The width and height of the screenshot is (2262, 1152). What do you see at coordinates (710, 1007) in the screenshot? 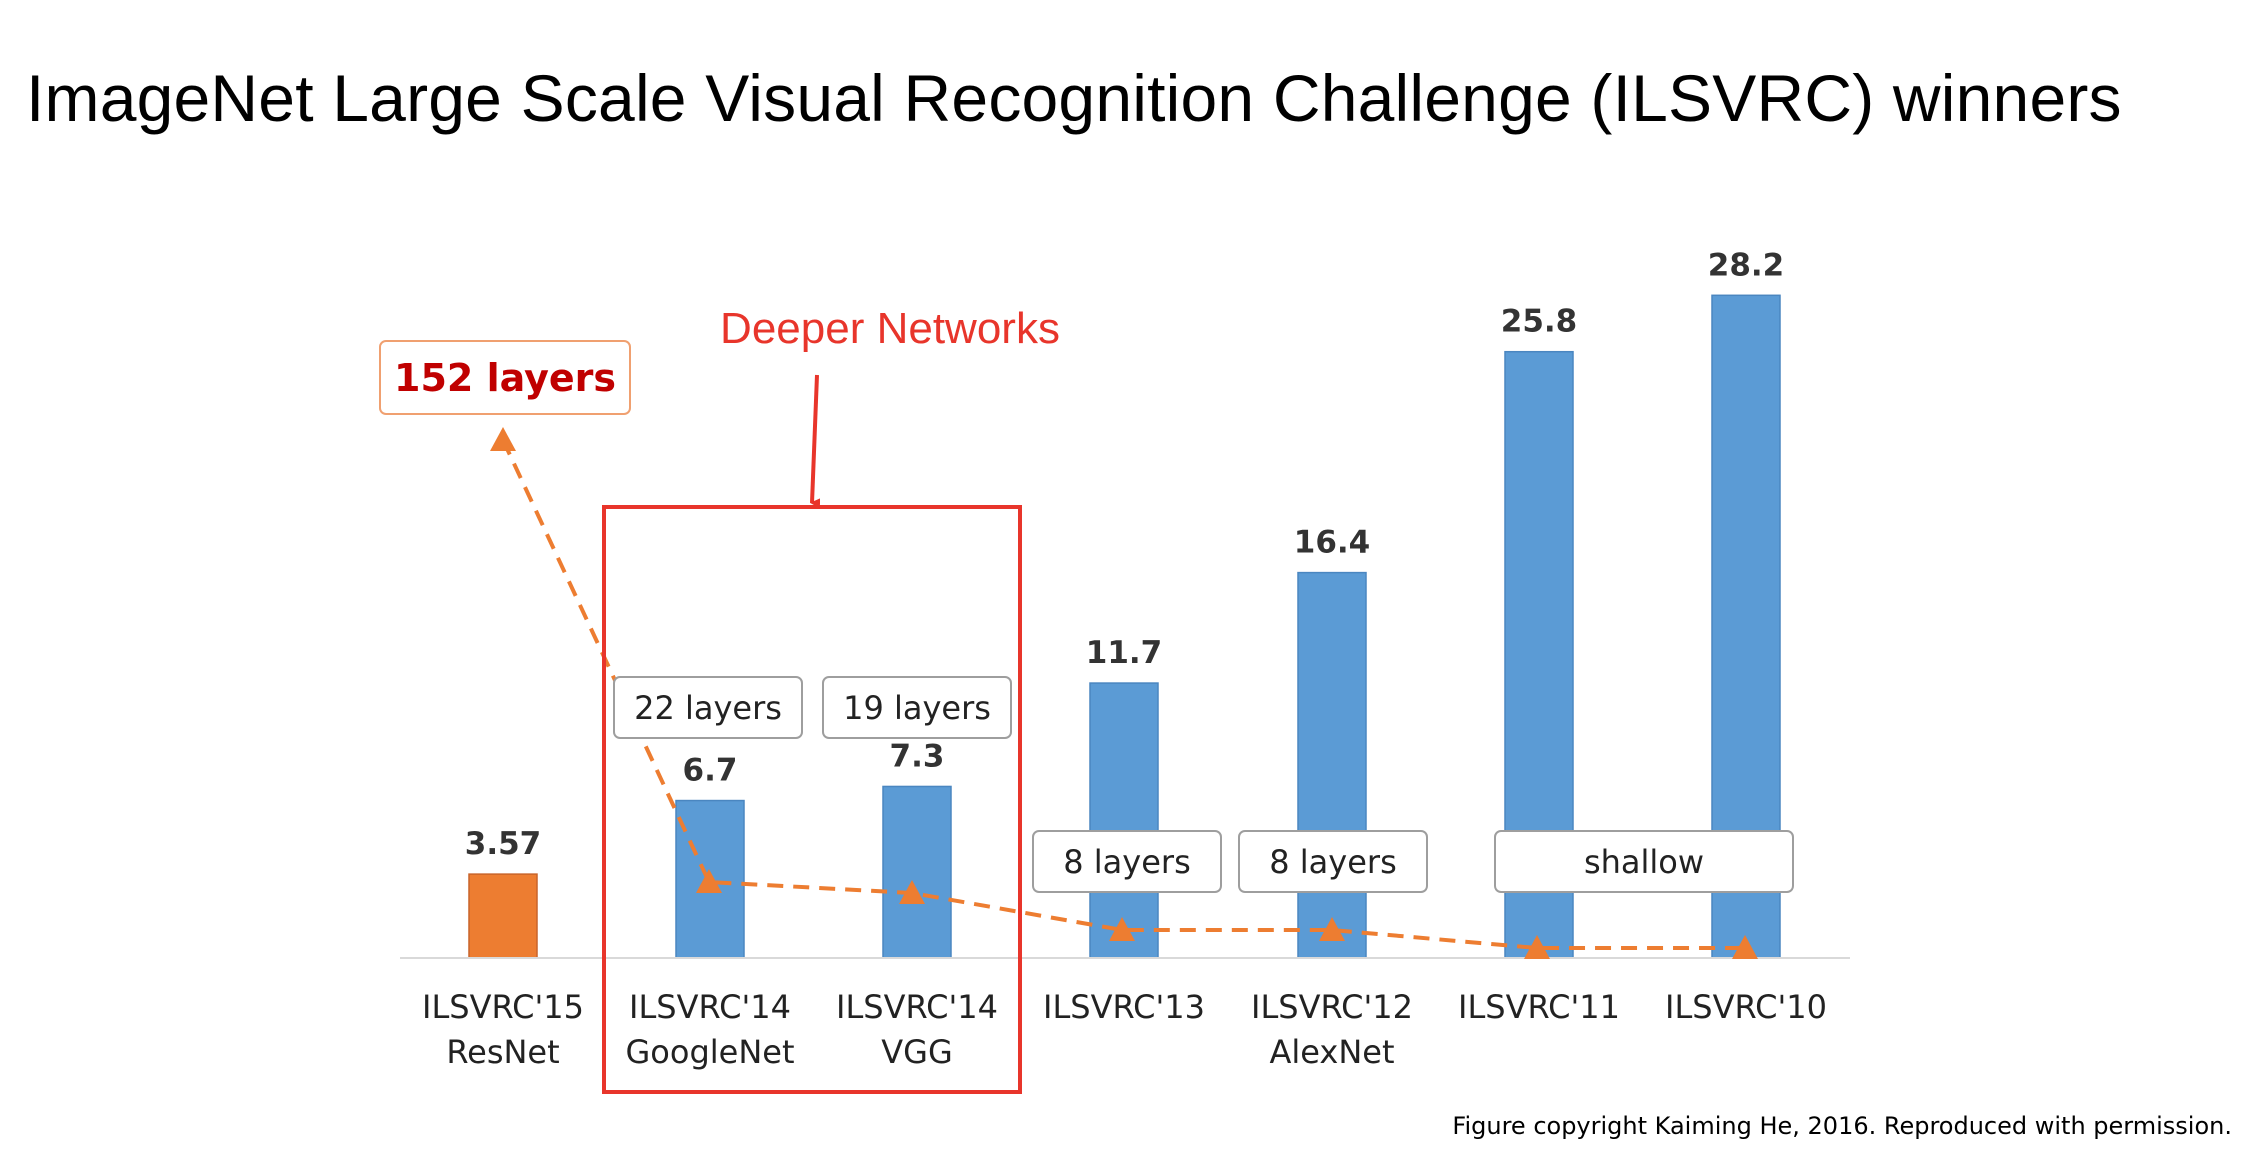
I see `x-tick-label-1: ILSVRC'14` at bounding box center [710, 1007].